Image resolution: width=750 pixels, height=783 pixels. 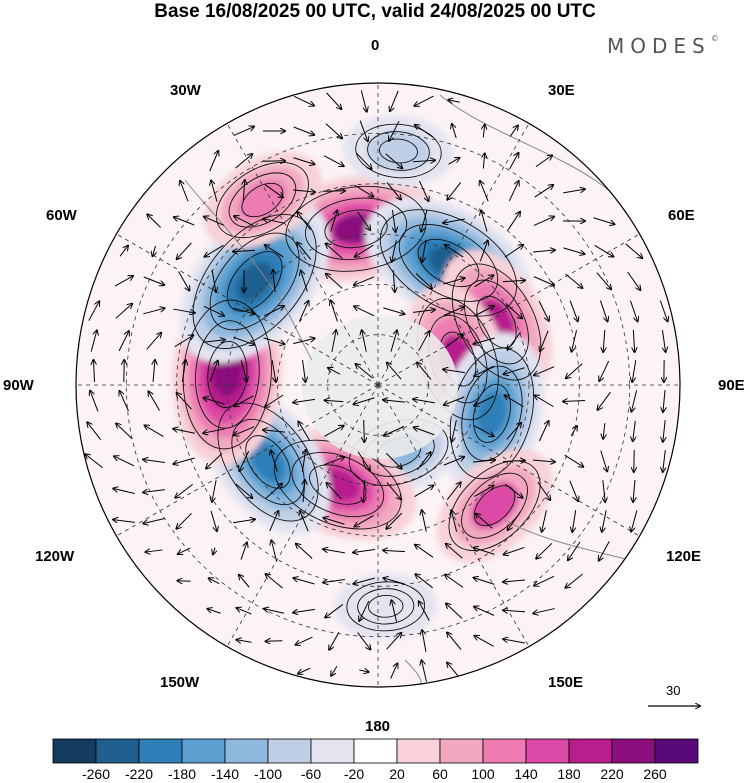 I want to click on modes-logo: MODES©, so click(x=663, y=46).